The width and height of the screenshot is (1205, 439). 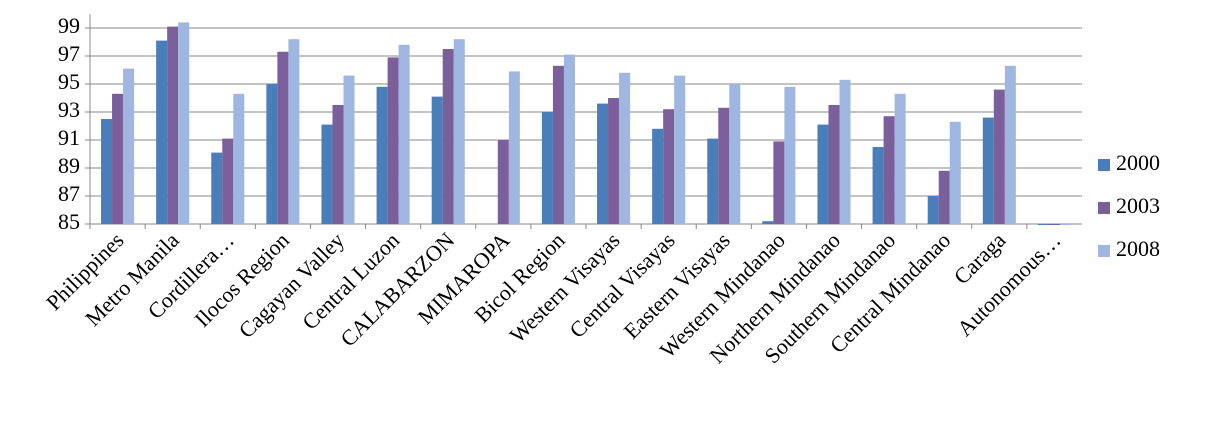 What do you see at coordinates (1138, 162) in the screenshot?
I see `legend-label: 2000` at bounding box center [1138, 162].